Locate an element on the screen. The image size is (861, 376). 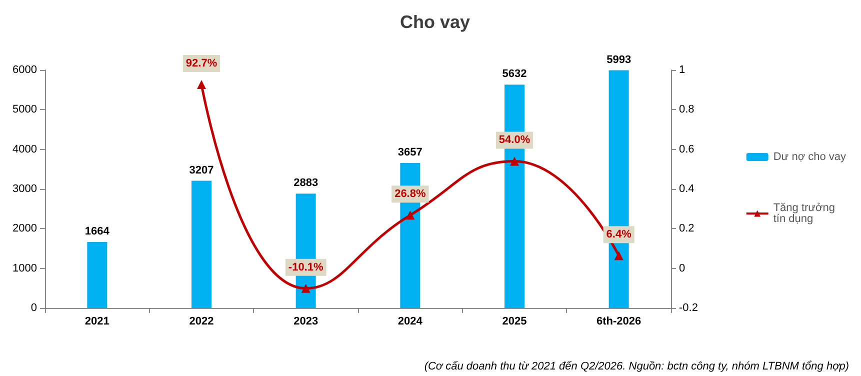
data-label: 54.0% is located at coordinates (514, 140).